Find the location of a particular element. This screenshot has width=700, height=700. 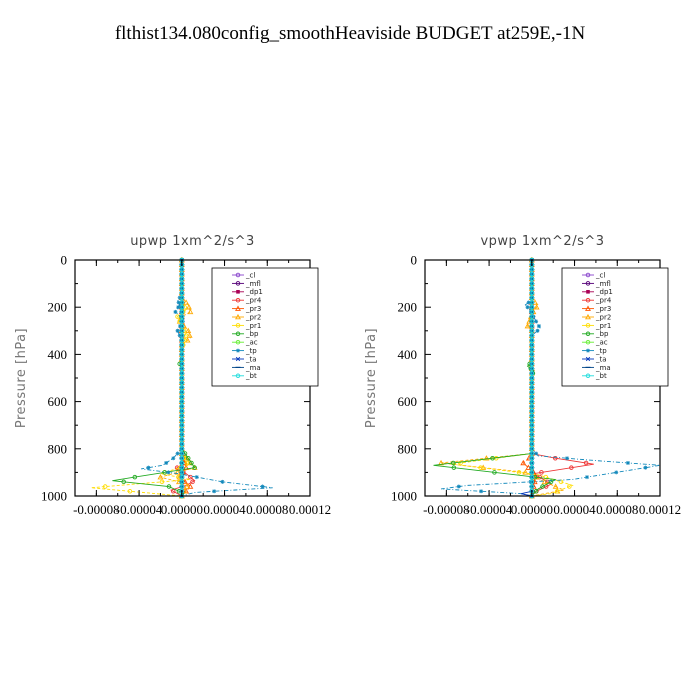

legend-label: _cl is located at coordinates (250, 275).